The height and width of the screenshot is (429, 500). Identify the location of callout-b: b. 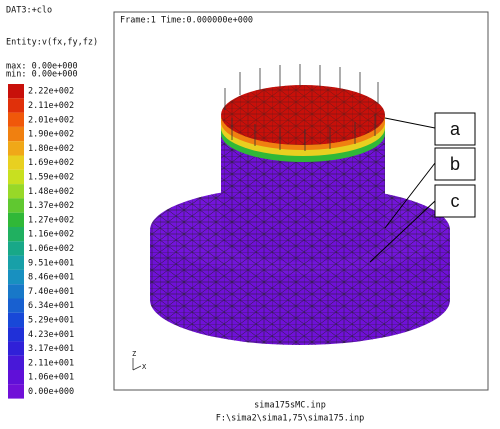
(455, 164).